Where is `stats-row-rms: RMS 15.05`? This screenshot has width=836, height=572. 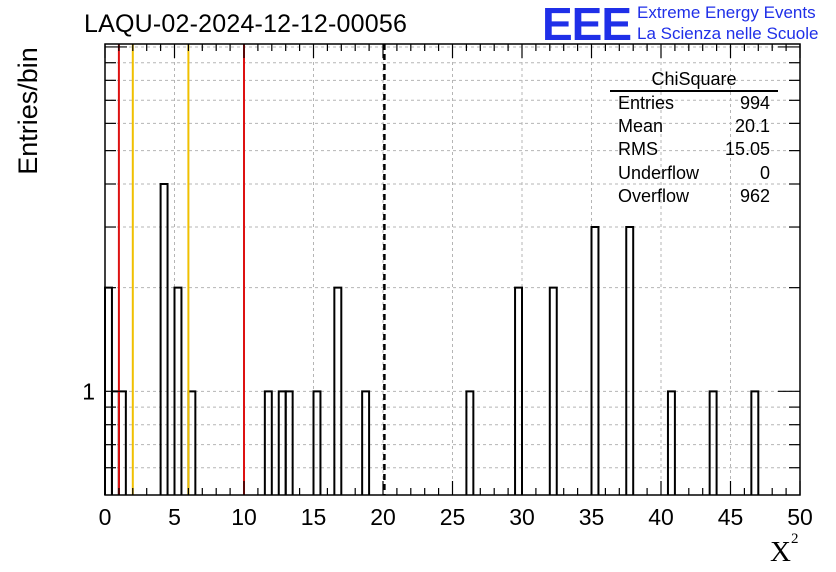 stats-row-rms: RMS 15.05 is located at coordinates (694, 149).